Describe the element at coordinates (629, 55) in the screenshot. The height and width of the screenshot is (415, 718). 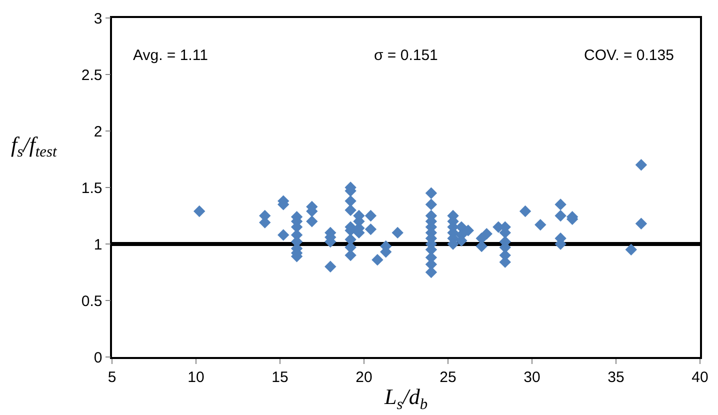
I see `annotation: COV. = 0.135` at that location.